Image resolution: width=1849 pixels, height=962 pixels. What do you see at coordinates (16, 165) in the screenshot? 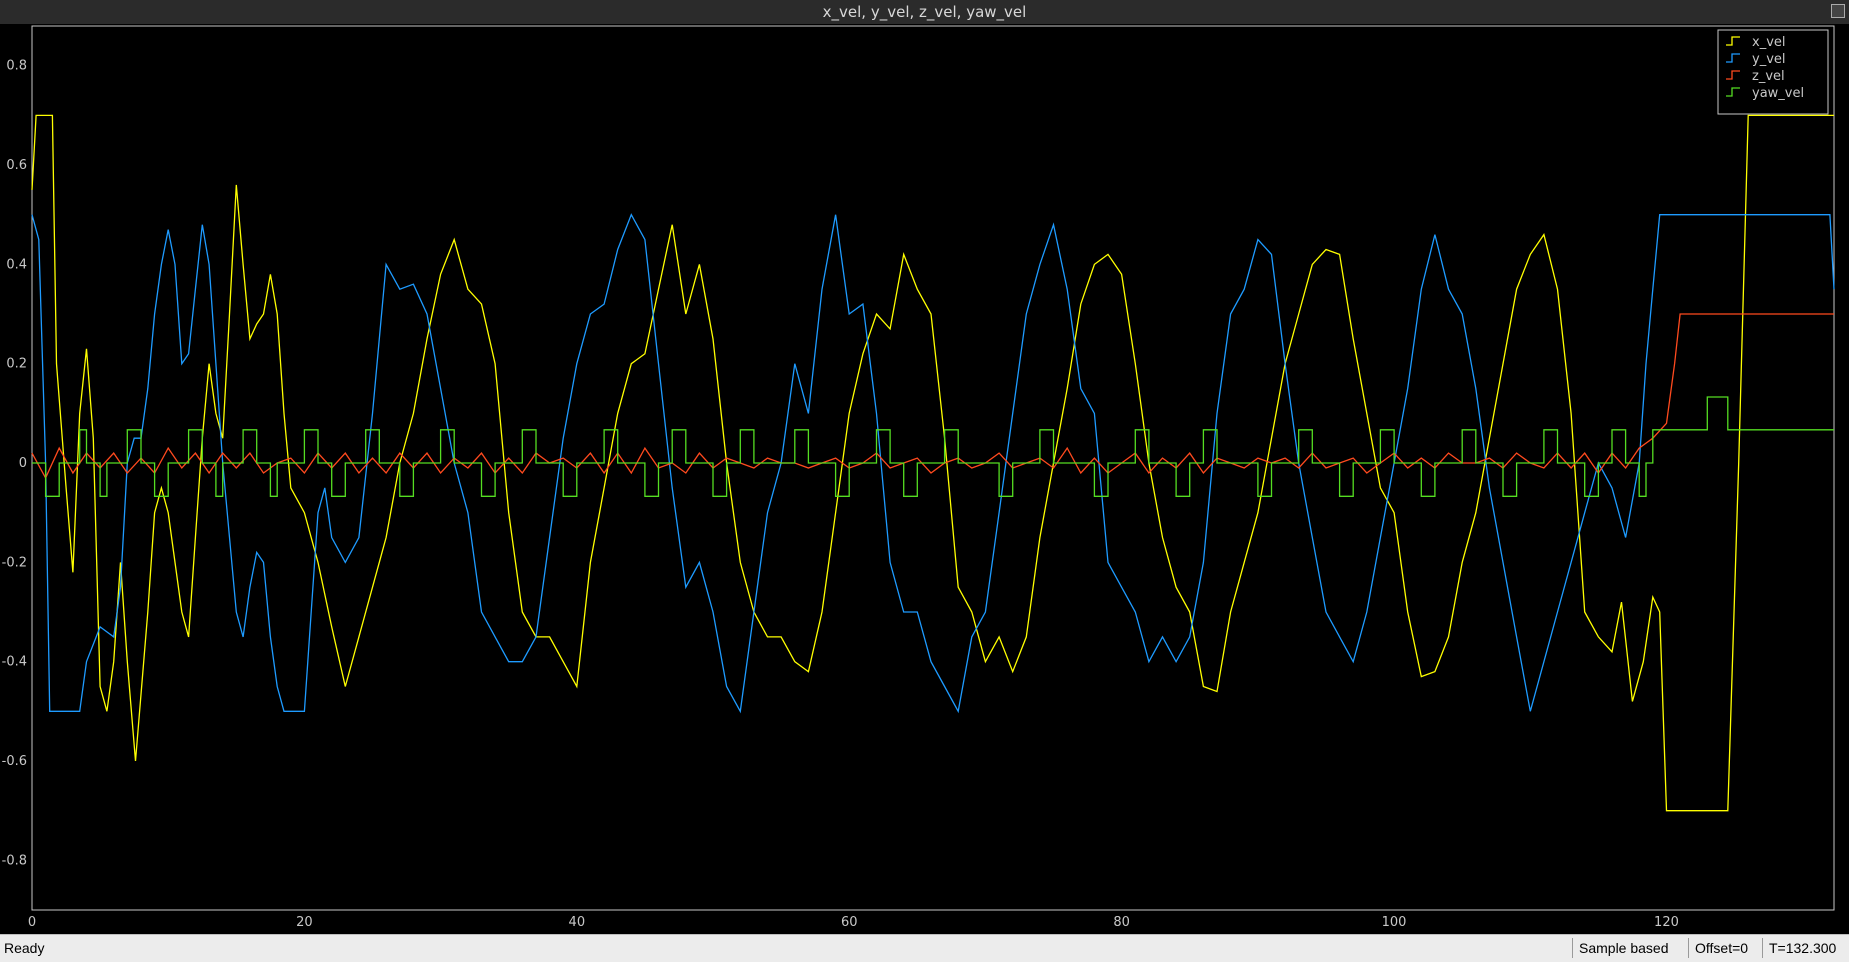
I see `y-tick-label: 0.6` at bounding box center [16, 165].